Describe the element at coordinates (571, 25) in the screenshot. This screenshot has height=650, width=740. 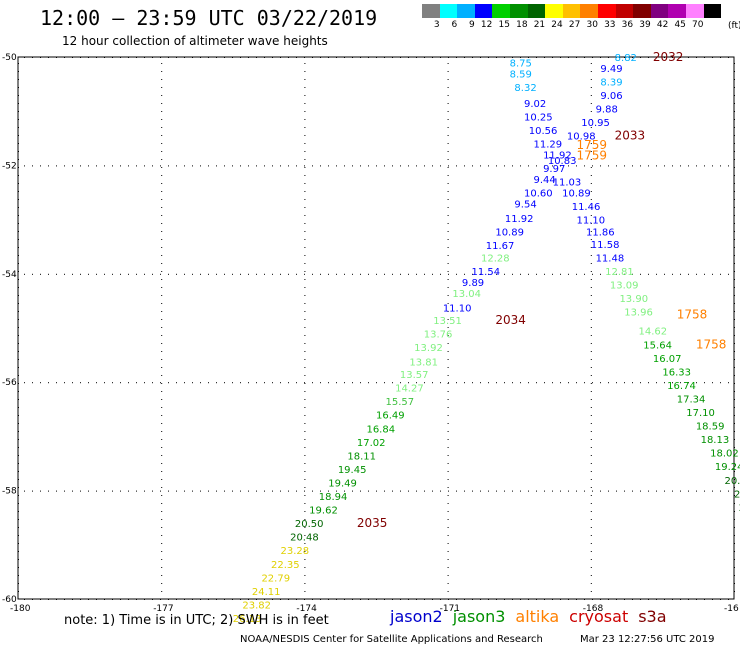
I see `legend-label-row: 3 6 9 12 15 18 21 24 27 30 33 36 39 42 45 70` at that location.